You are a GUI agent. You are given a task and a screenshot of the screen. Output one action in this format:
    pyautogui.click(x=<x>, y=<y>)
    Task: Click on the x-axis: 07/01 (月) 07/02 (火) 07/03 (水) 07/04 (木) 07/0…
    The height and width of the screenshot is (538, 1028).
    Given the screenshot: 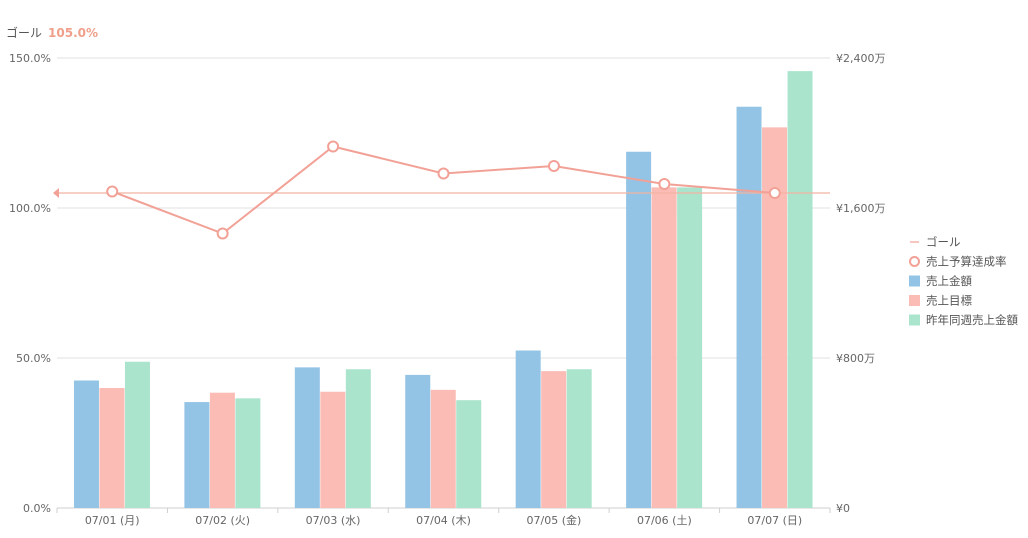 What is the action you would take?
    pyautogui.click(x=443, y=517)
    